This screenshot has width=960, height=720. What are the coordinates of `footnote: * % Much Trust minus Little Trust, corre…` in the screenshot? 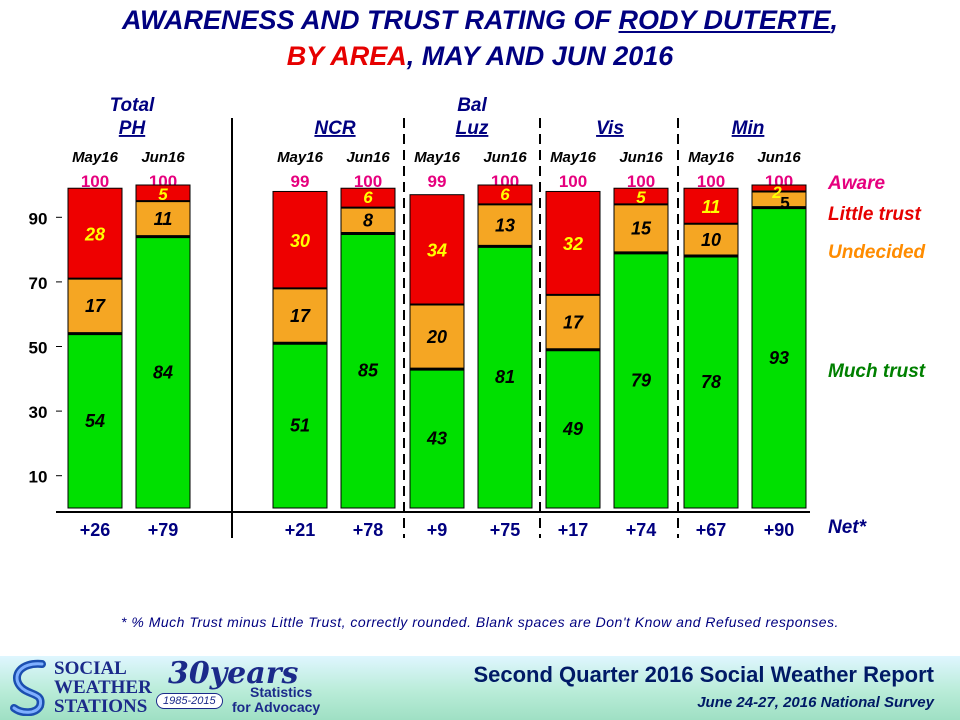 It's located at (480, 622).